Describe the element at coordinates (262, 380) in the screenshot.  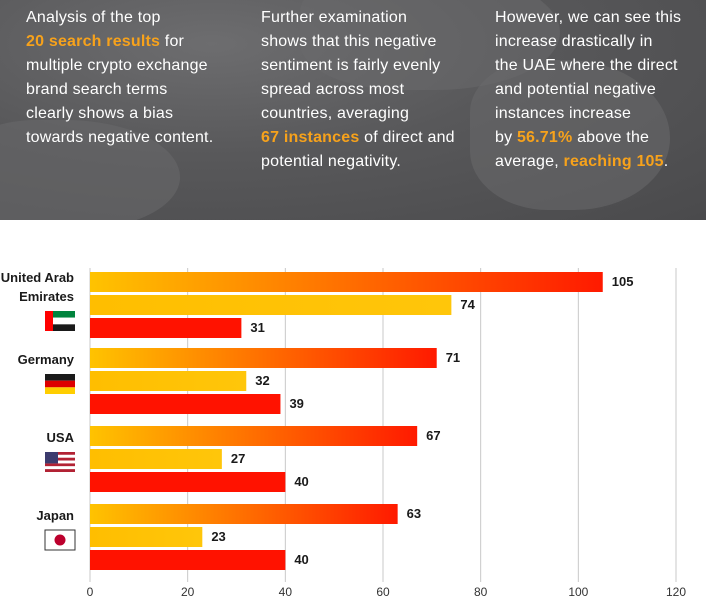
I see `data-label: 32` at that location.